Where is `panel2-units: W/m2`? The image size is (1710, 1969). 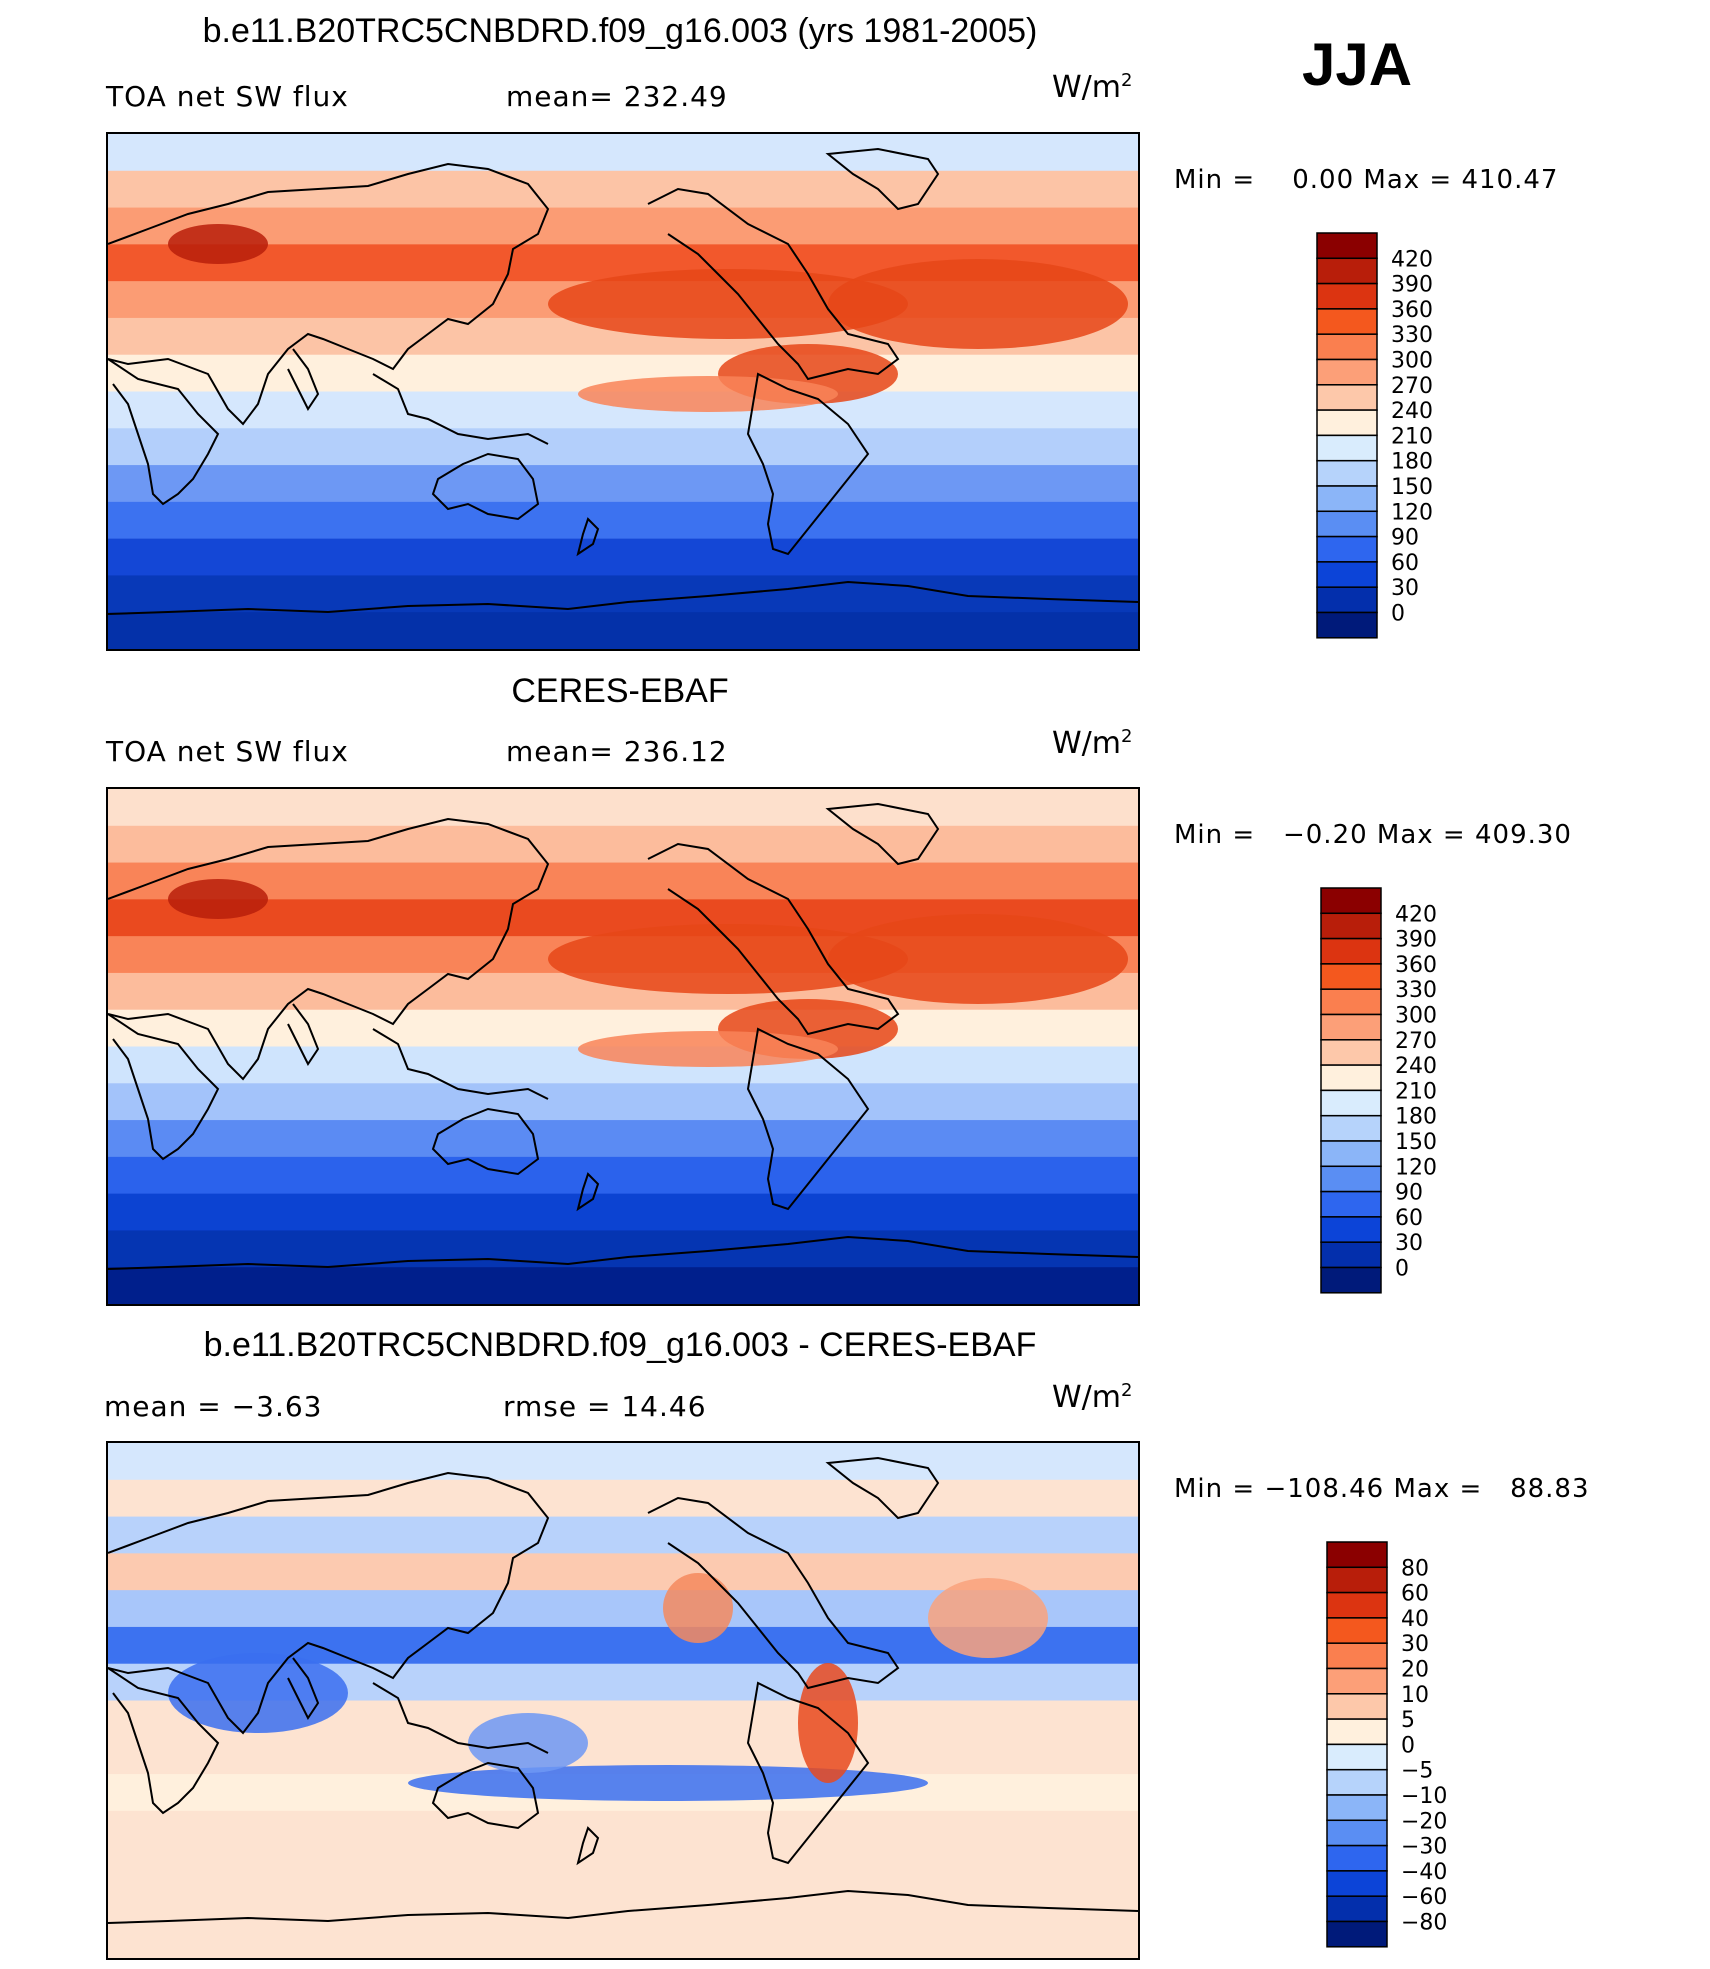
panel2-units: W/m2 is located at coordinates (1092, 743).